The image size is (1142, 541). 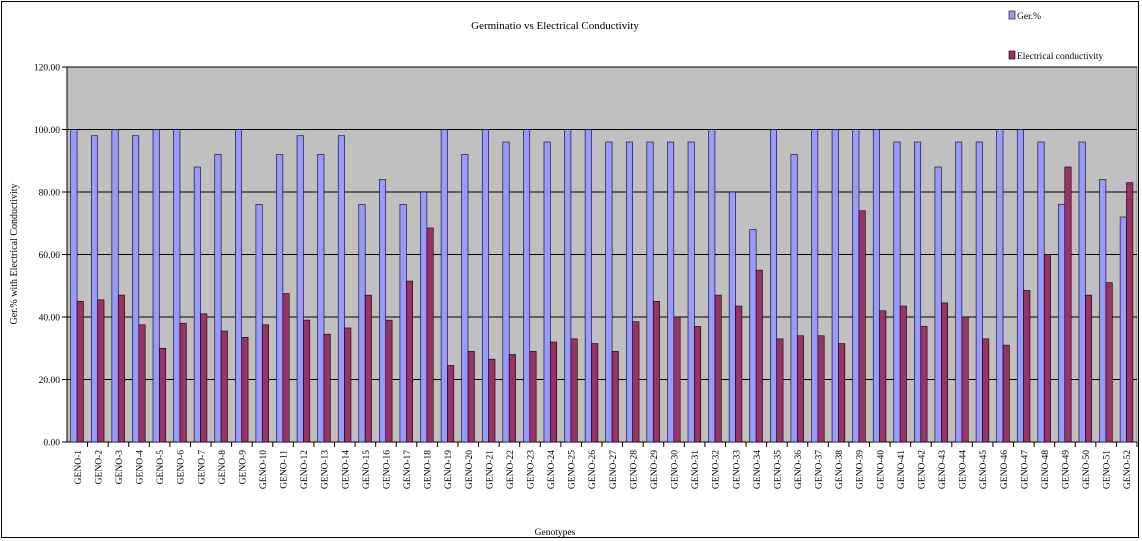 What do you see at coordinates (799, 469) in the screenshot?
I see `x-tick-label: GENO-36` at bounding box center [799, 469].